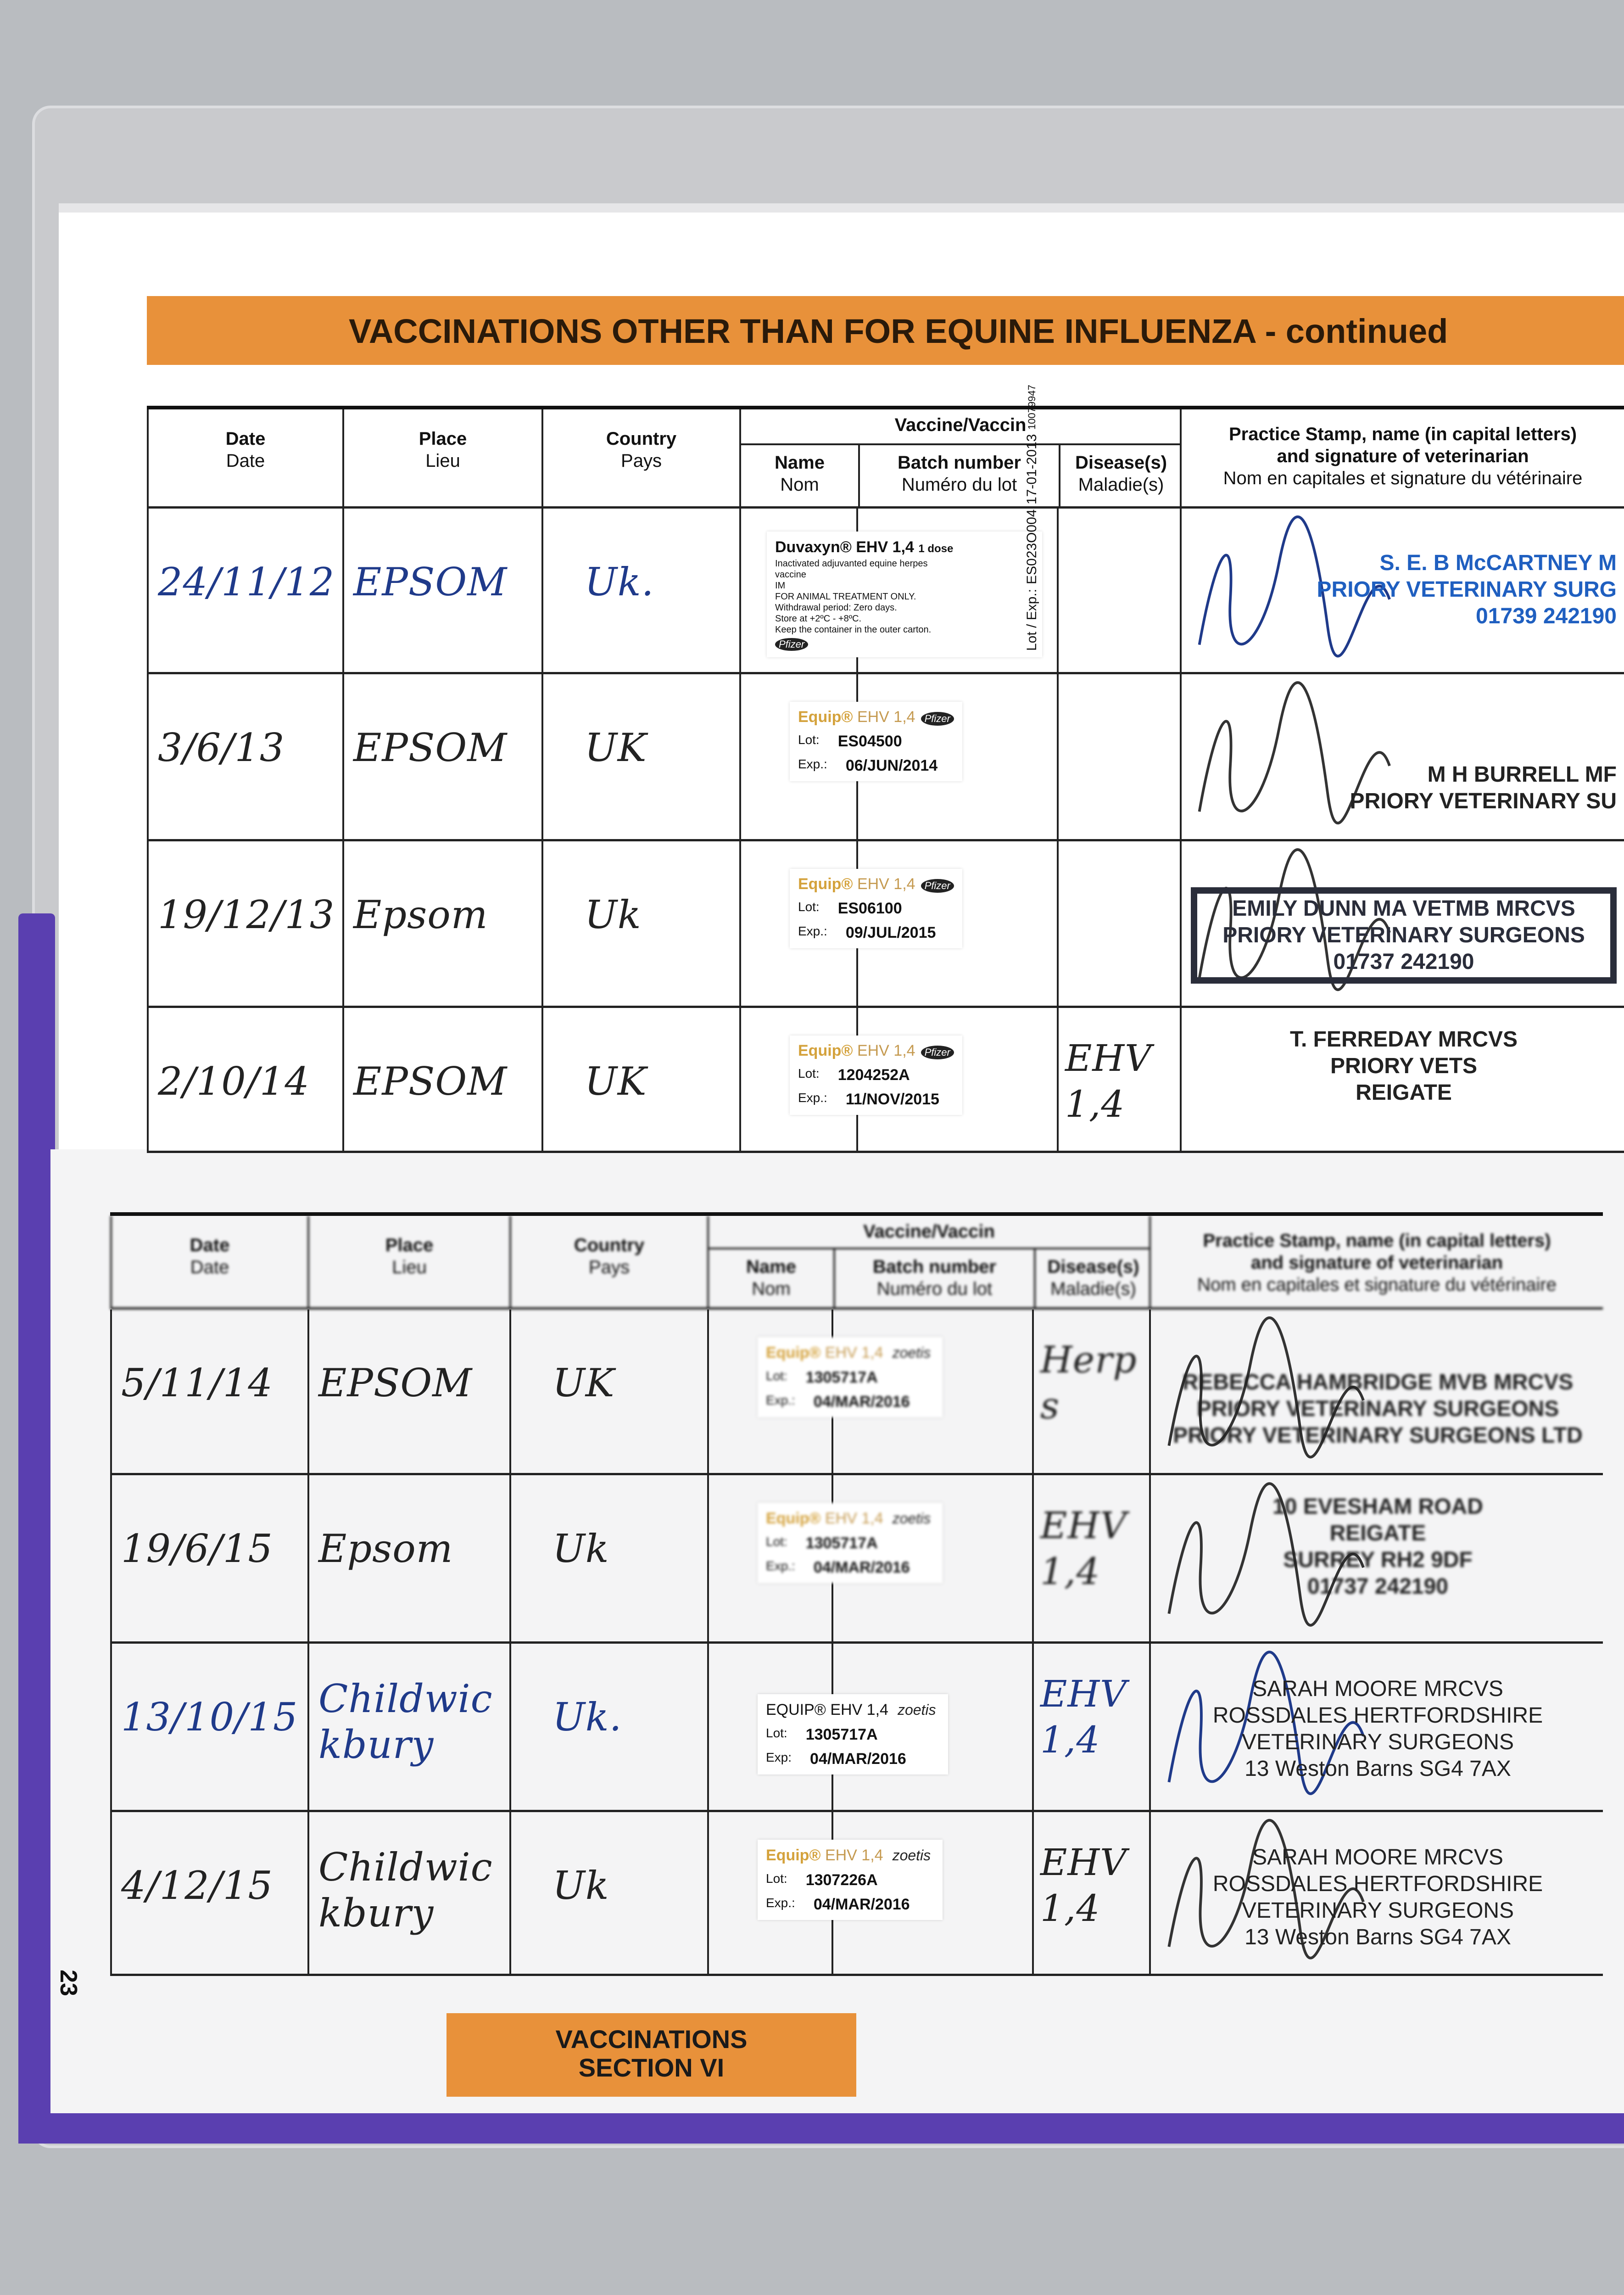 Image resolution: width=1624 pixels, height=2295 pixels. I want to click on header-disease-0: Disease(s), so click(1121, 462).